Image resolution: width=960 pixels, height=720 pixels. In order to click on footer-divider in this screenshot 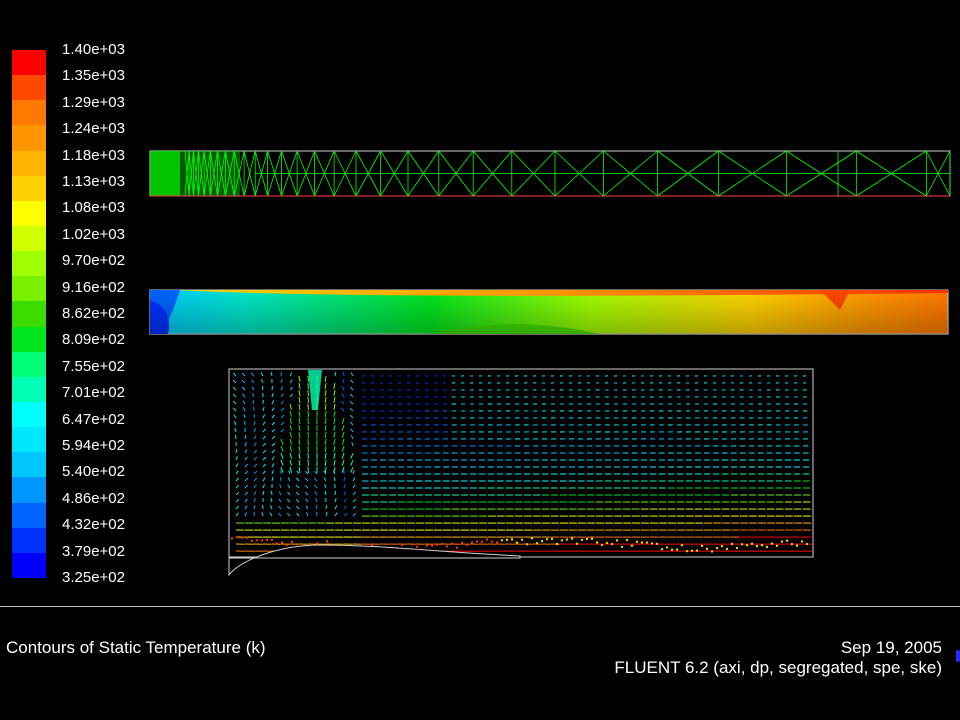, I will do `click(480, 606)`.